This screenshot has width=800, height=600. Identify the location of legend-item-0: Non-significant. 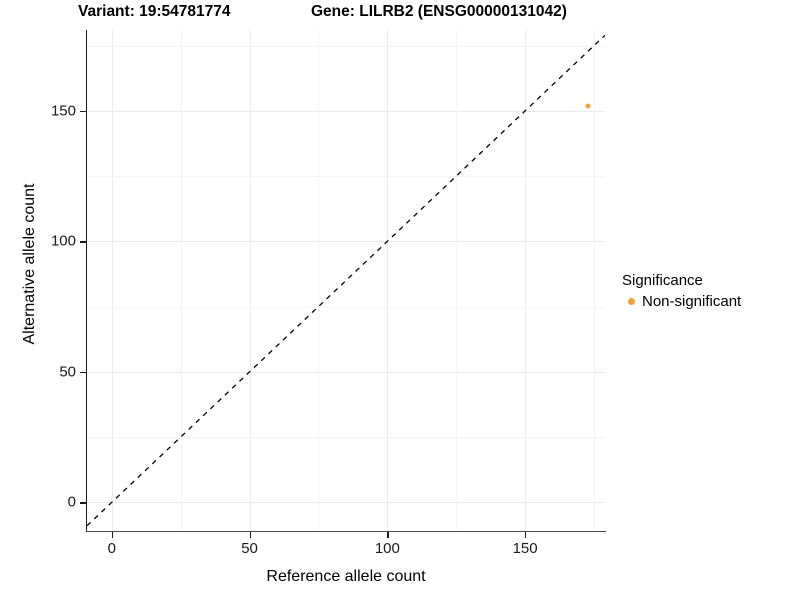
(681, 301).